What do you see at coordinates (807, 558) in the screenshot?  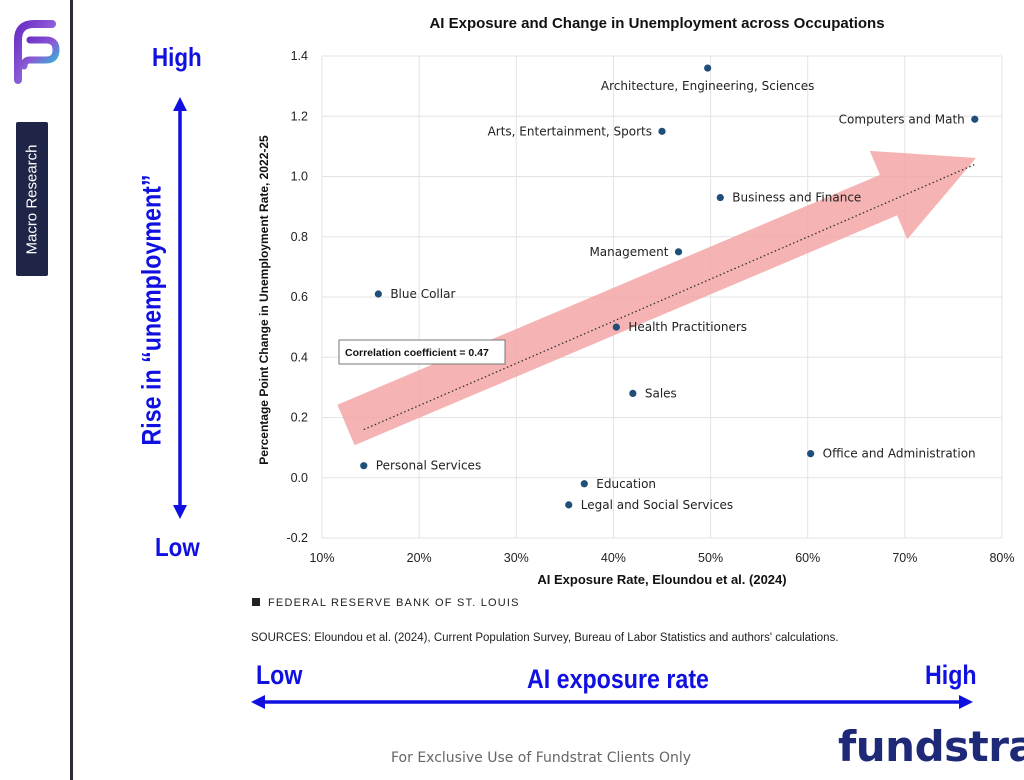 I see `x-tick-label: 60%` at bounding box center [807, 558].